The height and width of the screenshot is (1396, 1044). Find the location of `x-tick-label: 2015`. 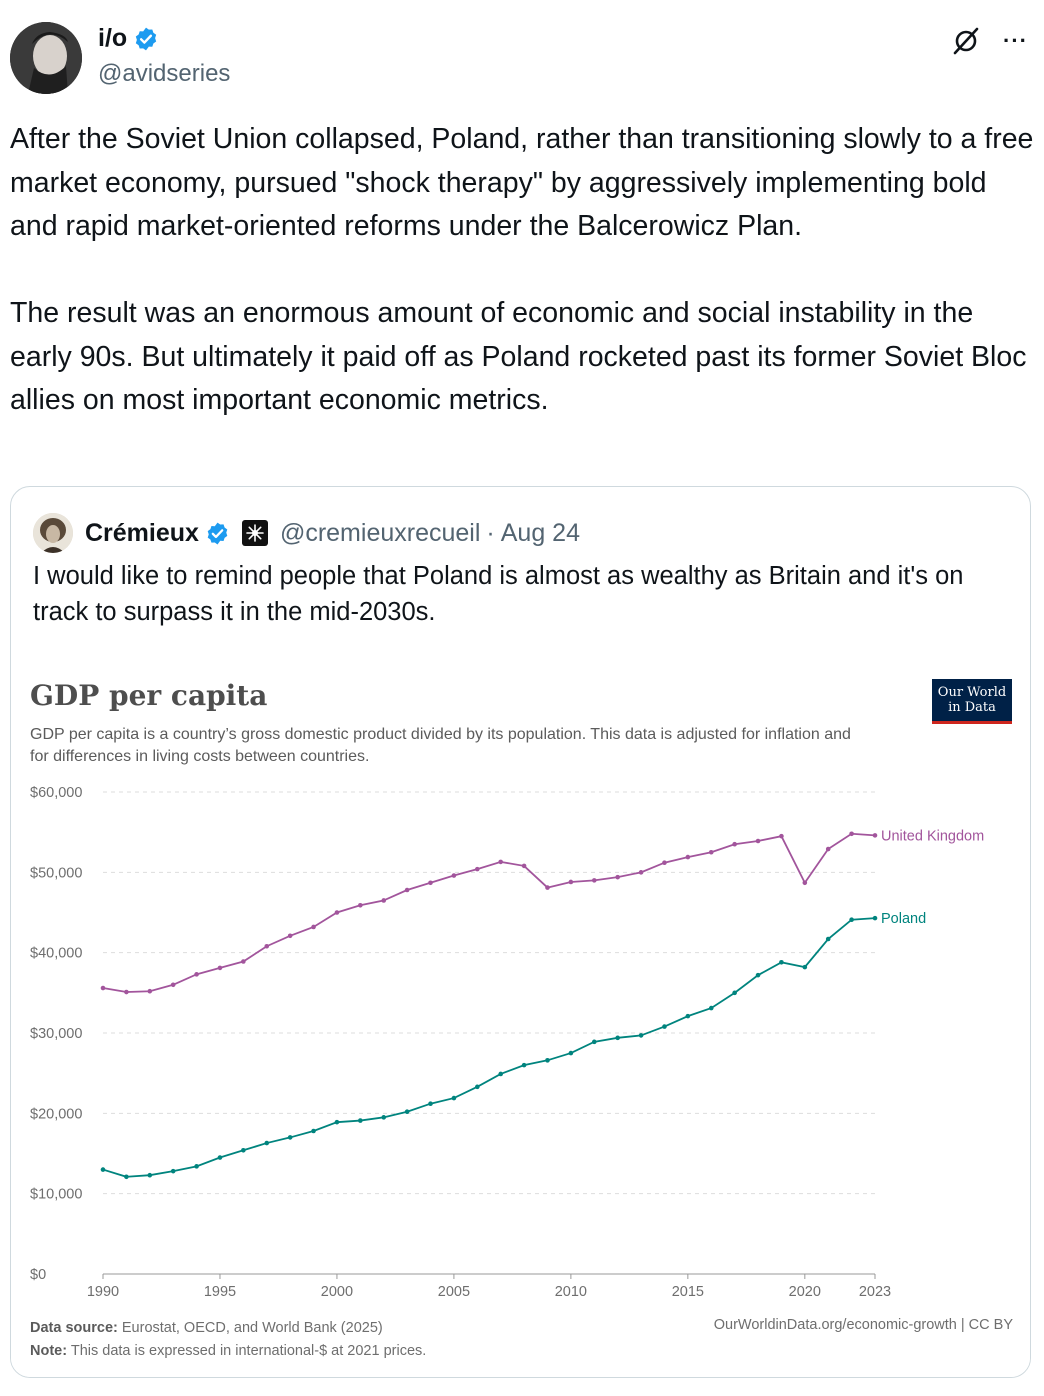

x-tick-label: 2015 is located at coordinates (688, 1292).